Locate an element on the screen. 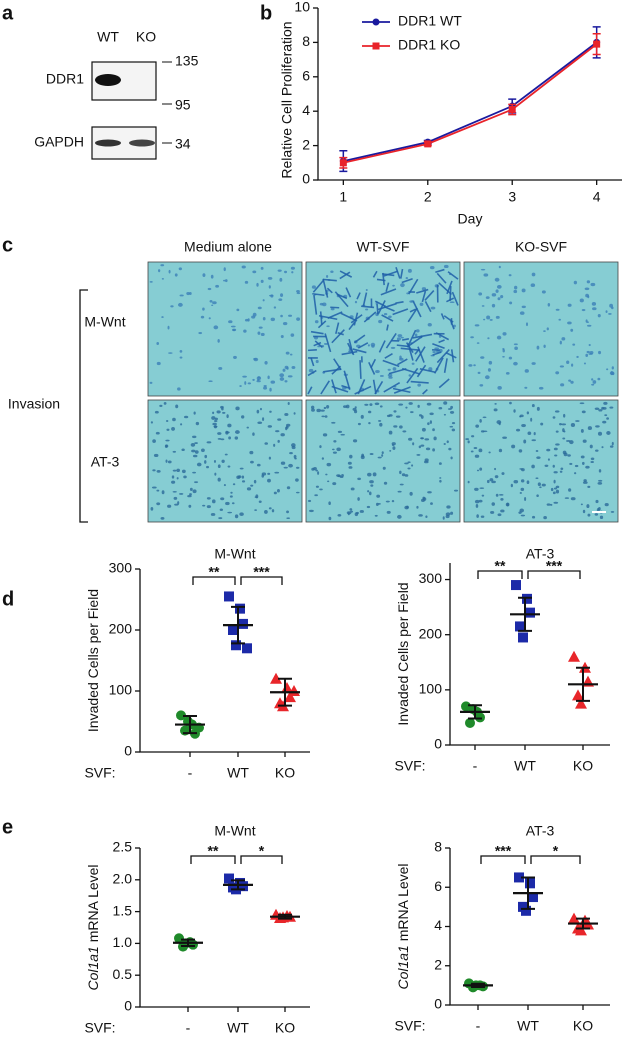  column-label: WT-SVF is located at coordinates (383, 247).